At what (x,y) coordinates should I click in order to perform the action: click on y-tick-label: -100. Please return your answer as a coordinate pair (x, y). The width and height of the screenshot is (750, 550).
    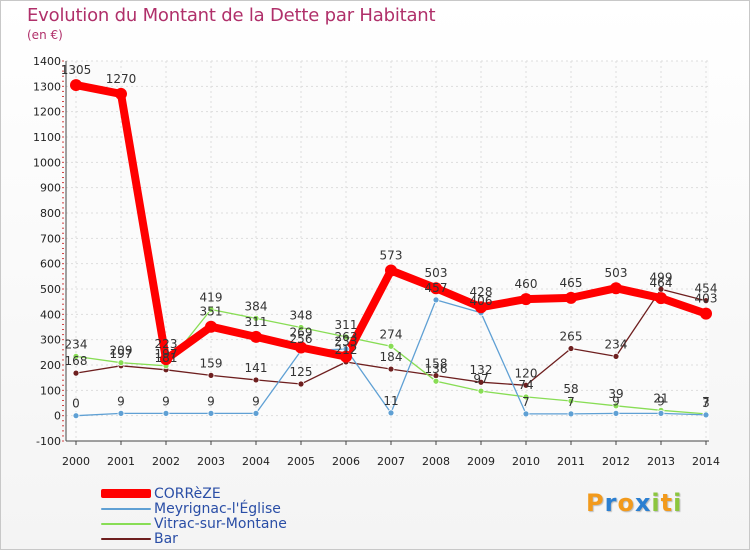
    Looking at the image, I should click on (48, 441).